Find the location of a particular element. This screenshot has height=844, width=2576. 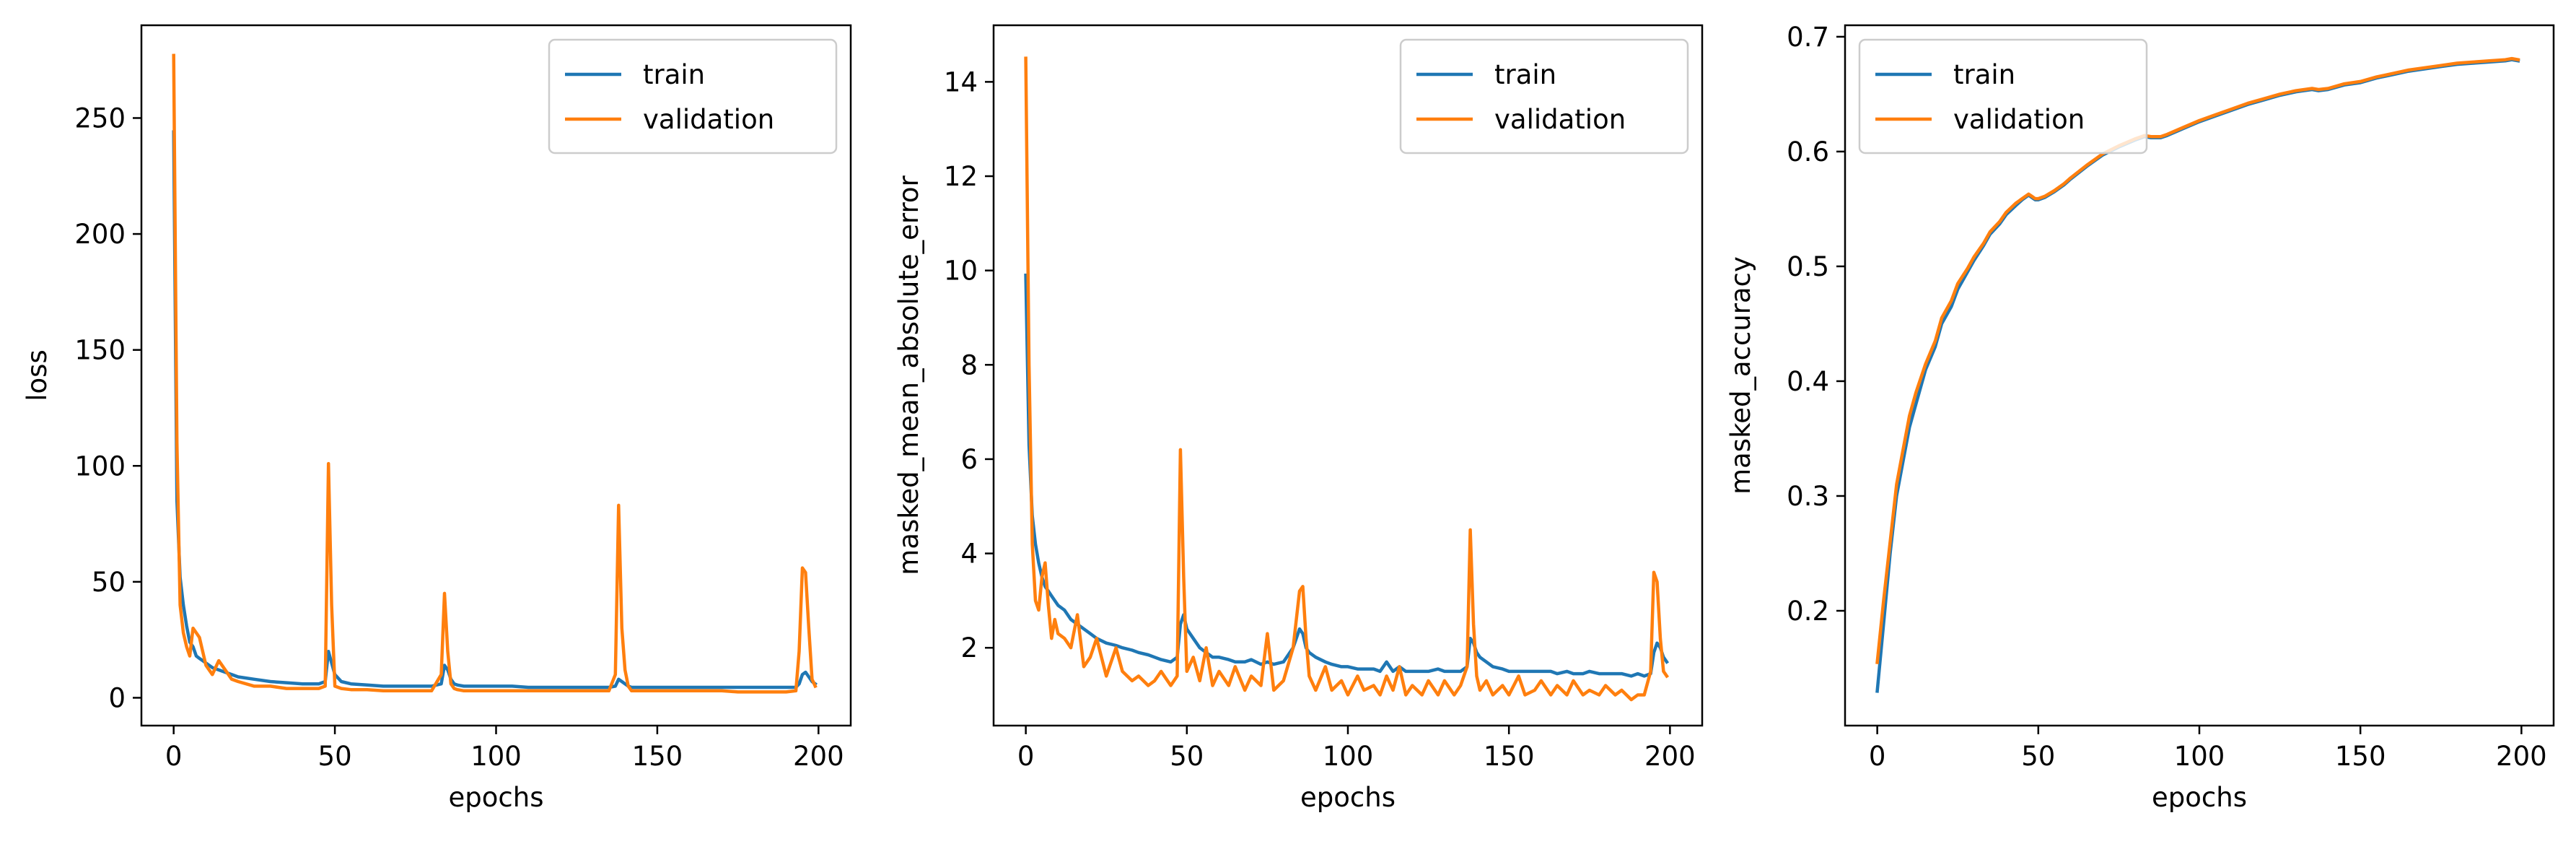

y-tick-label: 250 is located at coordinates (100, 118).